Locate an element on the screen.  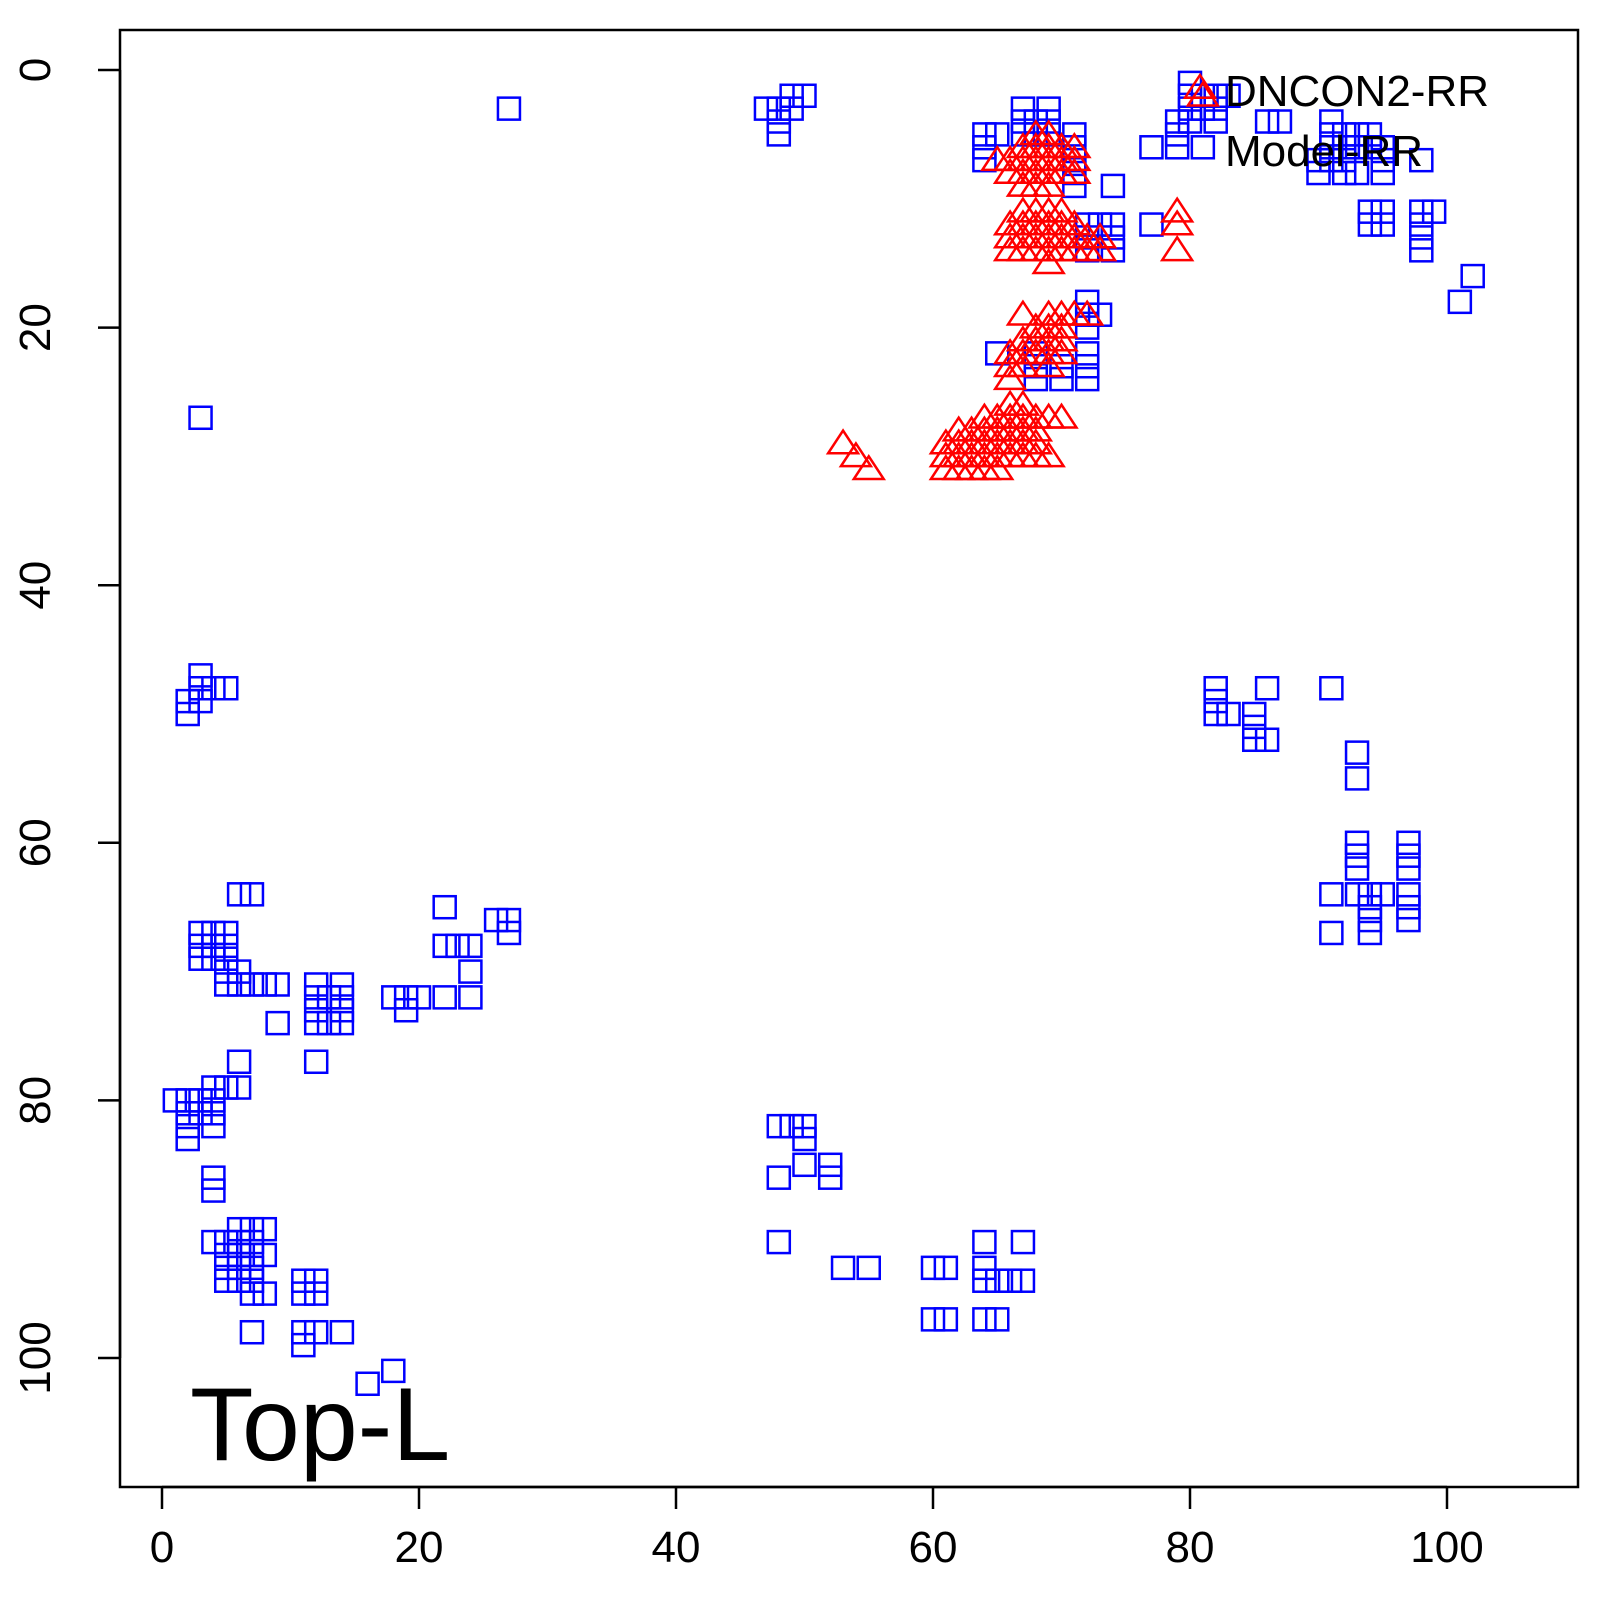
x-tick-label: 40 is located at coordinates (676, 1547).